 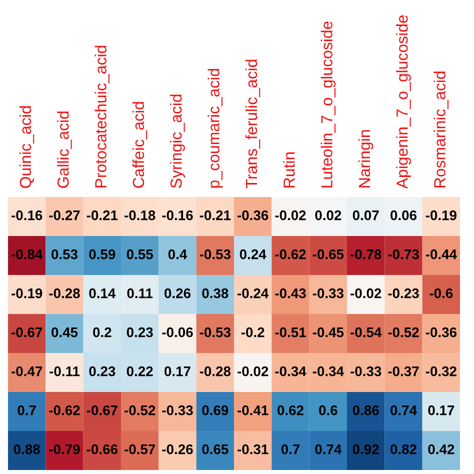 I want to click on data-label: -0.44, so click(x=441, y=254).